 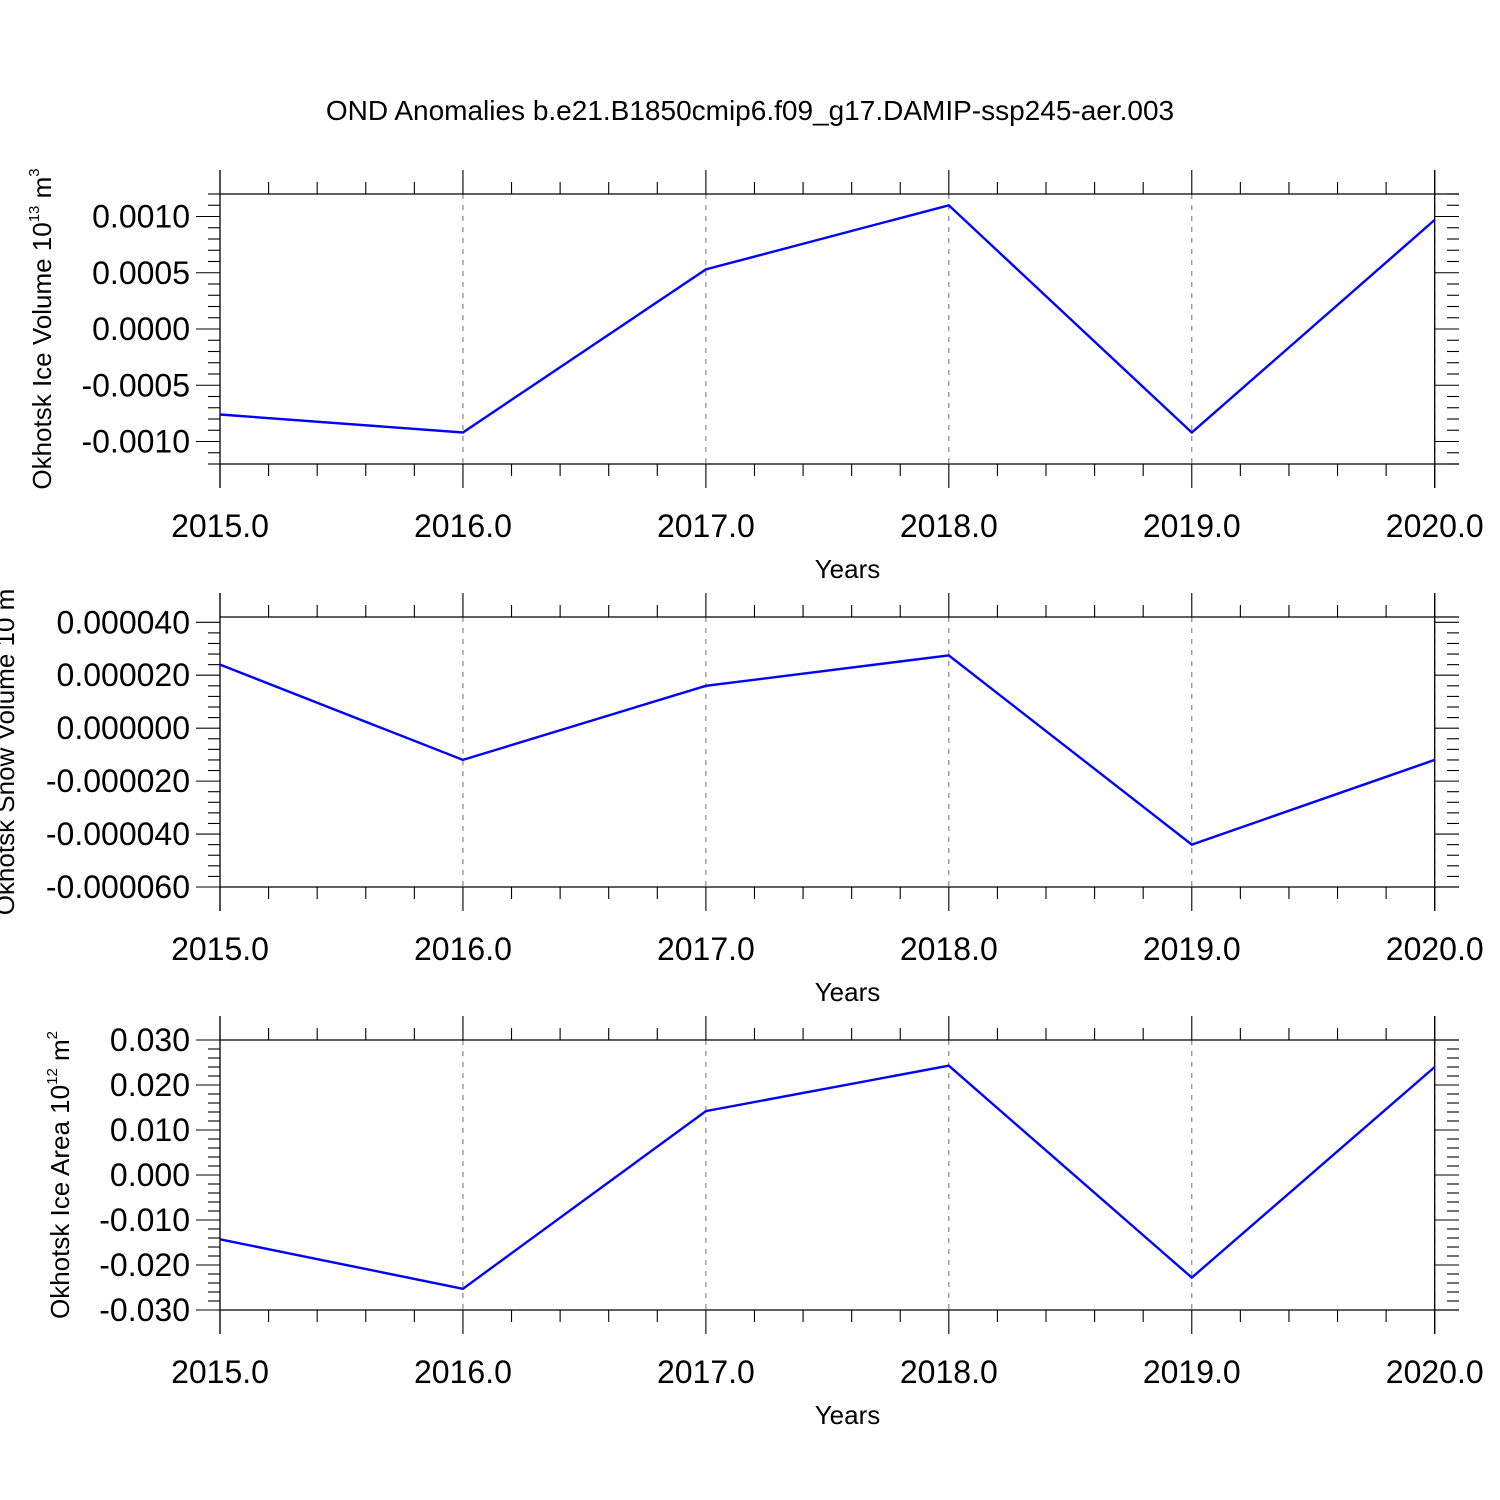 What do you see at coordinates (150, 1175) in the screenshot?
I see `y-tick-label: 0.000` at bounding box center [150, 1175].